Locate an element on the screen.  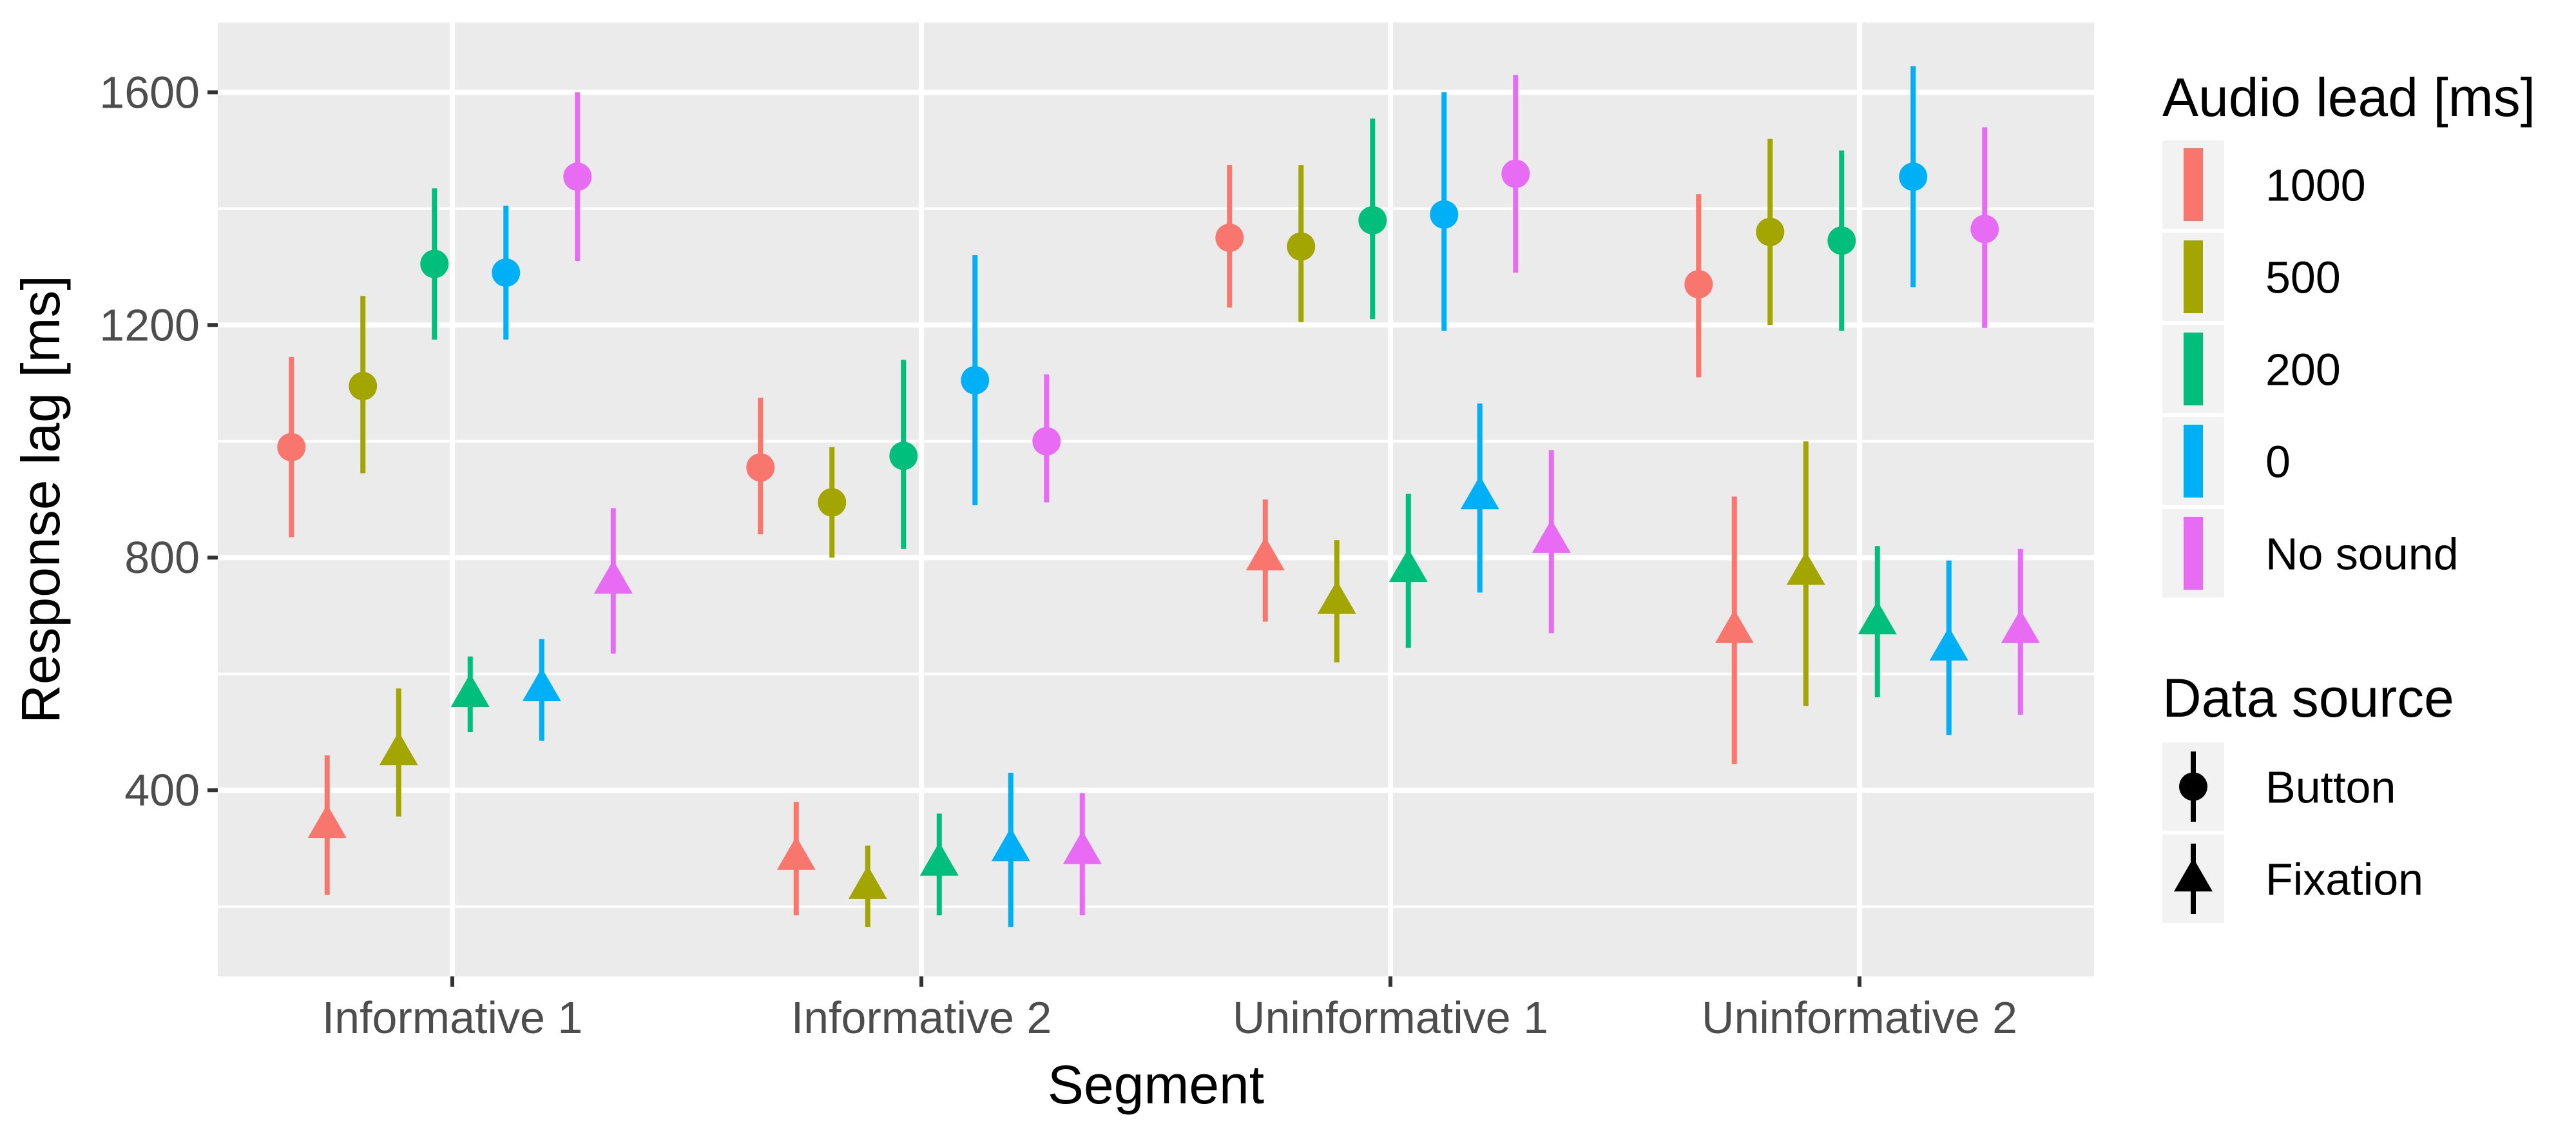
legend-circle-icon is located at coordinates (2193, 786).